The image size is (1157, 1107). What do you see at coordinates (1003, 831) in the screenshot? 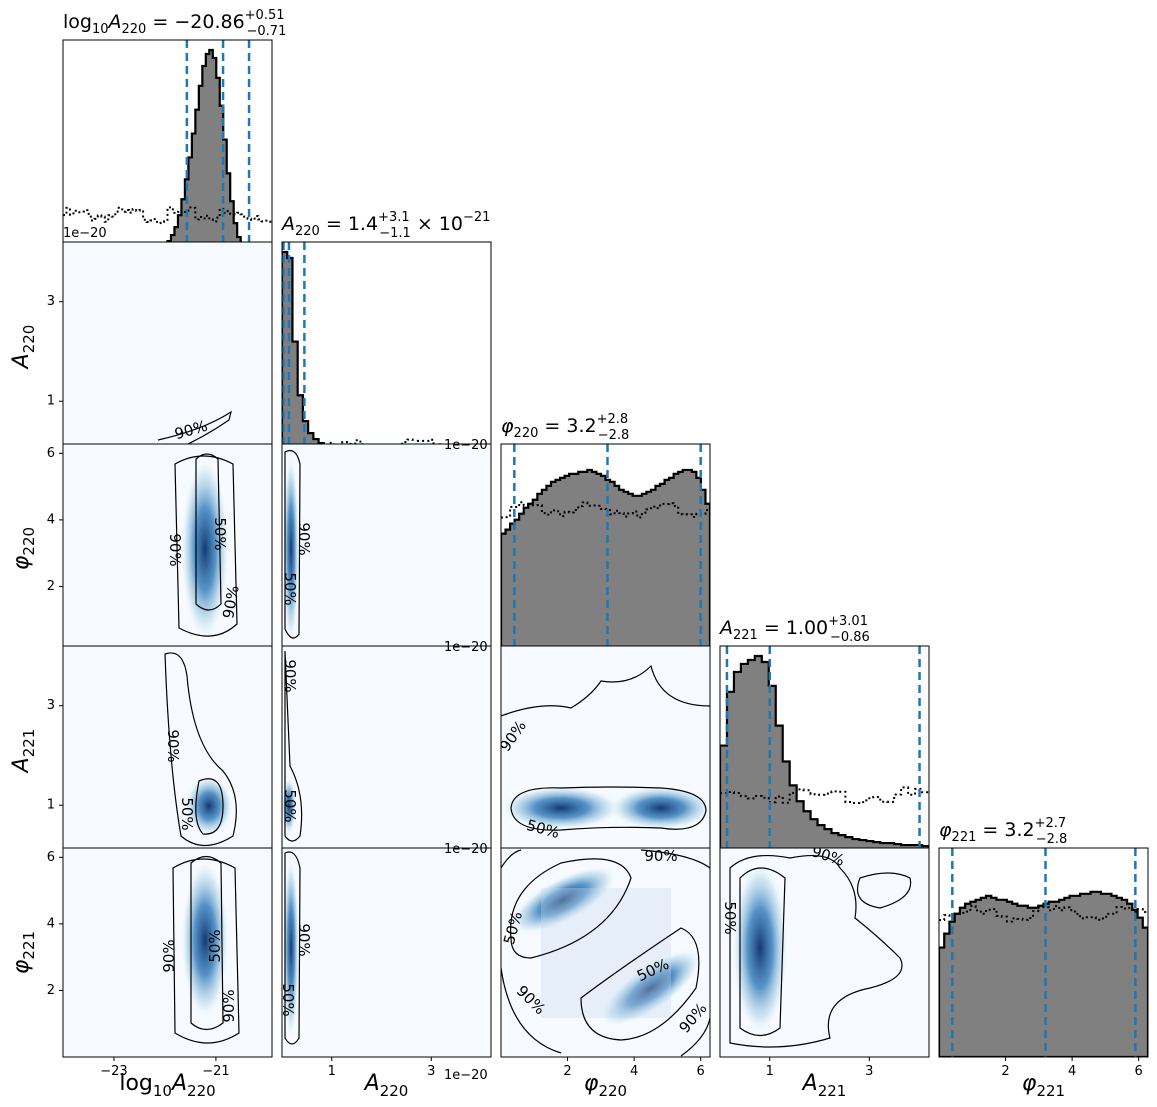
I see `title-phi221: φ221 = 3.2+2.7 −2.8` at bounding box center [1003, 831].